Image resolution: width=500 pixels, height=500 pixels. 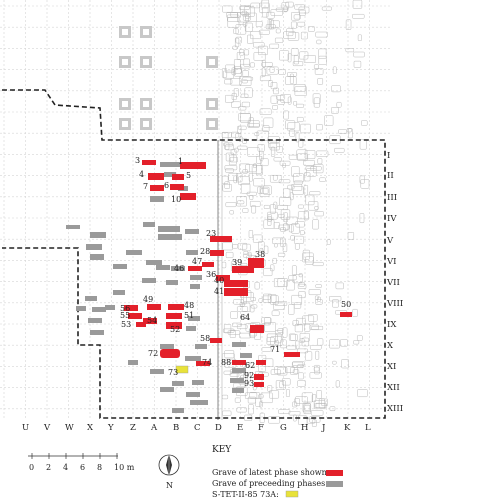 I want to click on scale-tick-label: 2, so click(x=48, y=467).